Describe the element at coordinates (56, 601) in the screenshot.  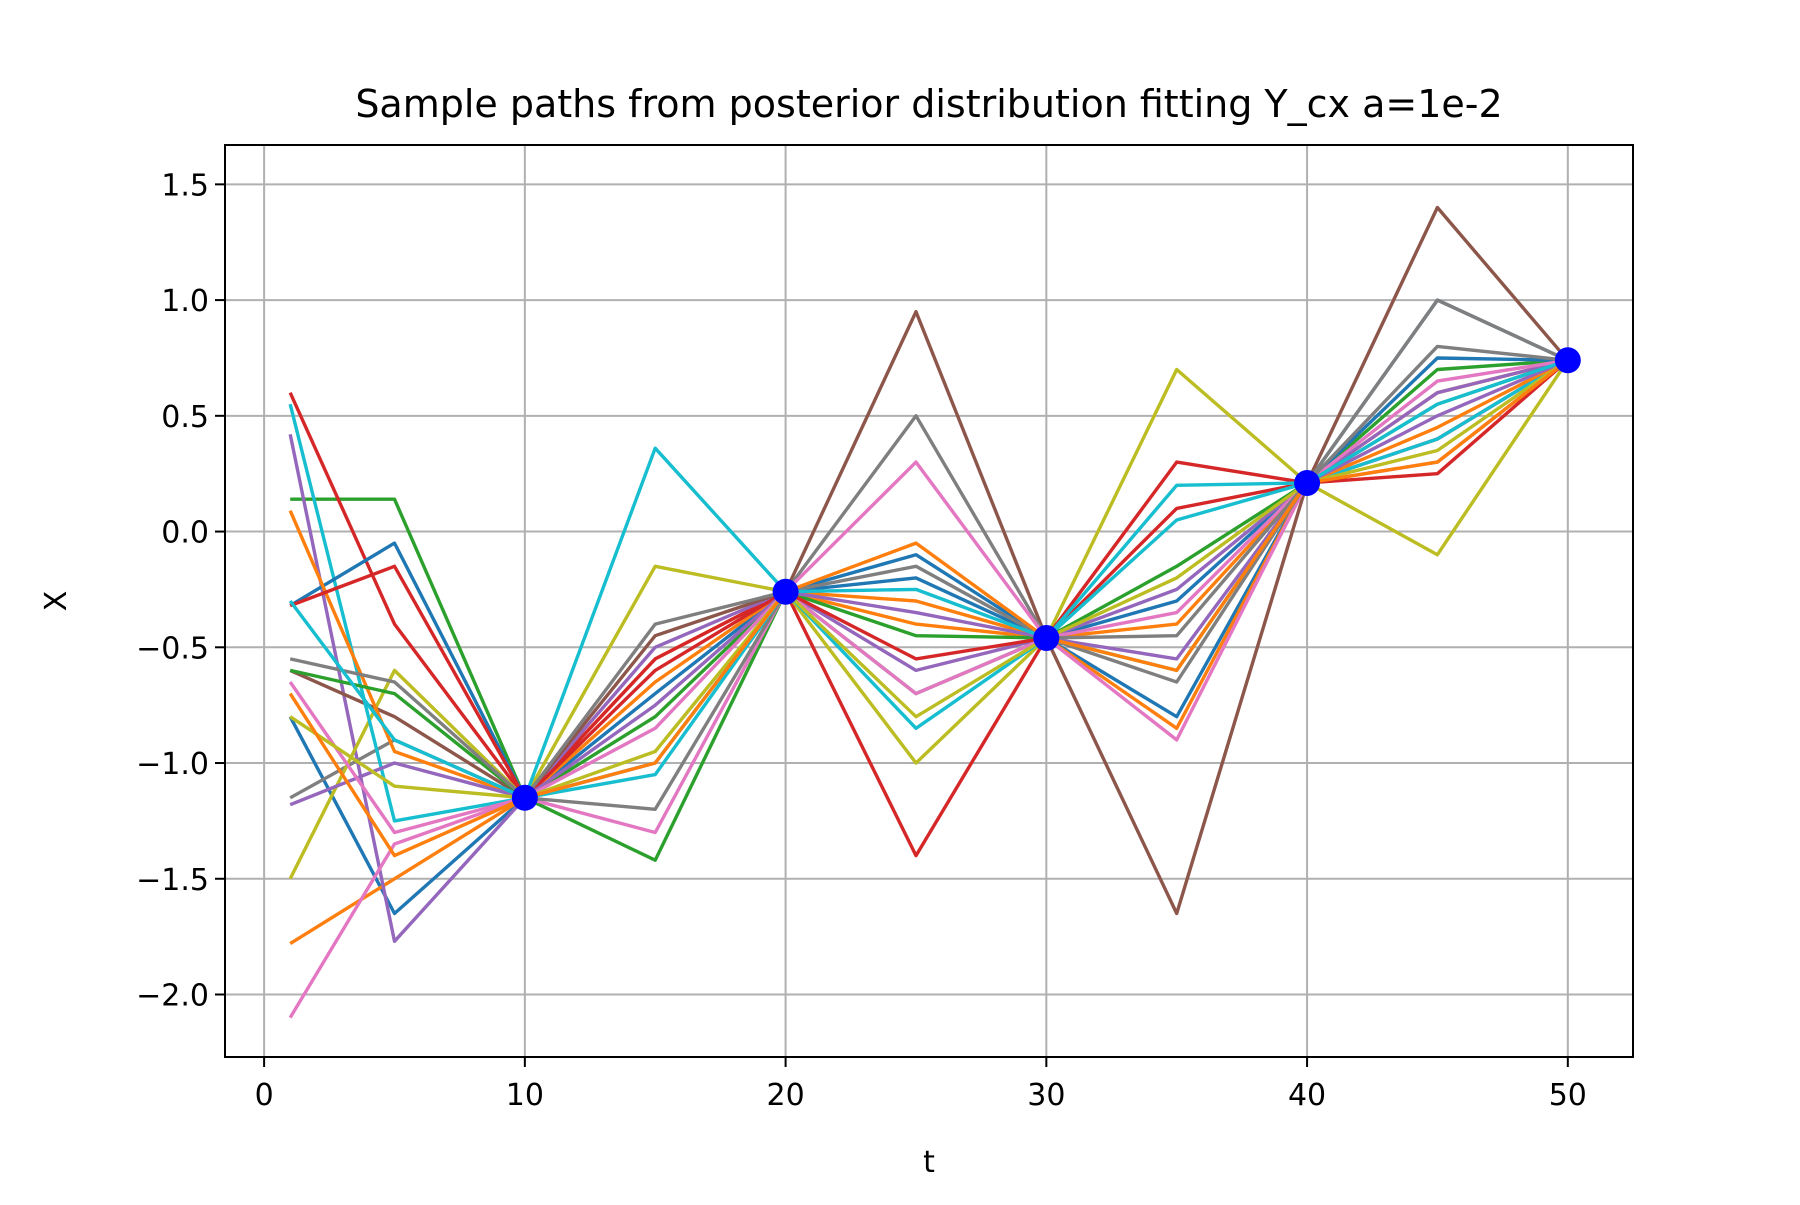
I see `y-axis-label: X` at that location.